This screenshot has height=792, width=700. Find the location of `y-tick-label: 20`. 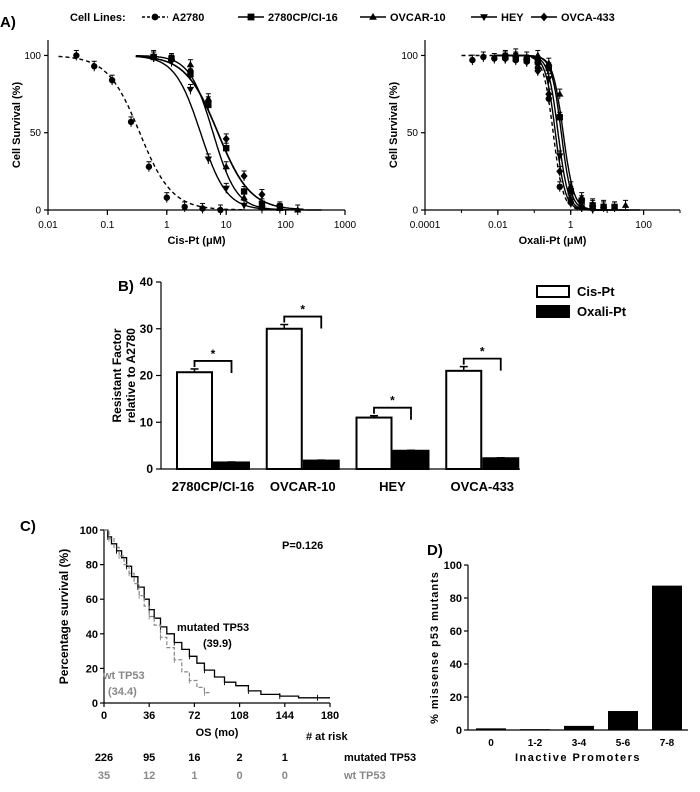

y-tick-label: 20 is located at coordinates (92, 669).